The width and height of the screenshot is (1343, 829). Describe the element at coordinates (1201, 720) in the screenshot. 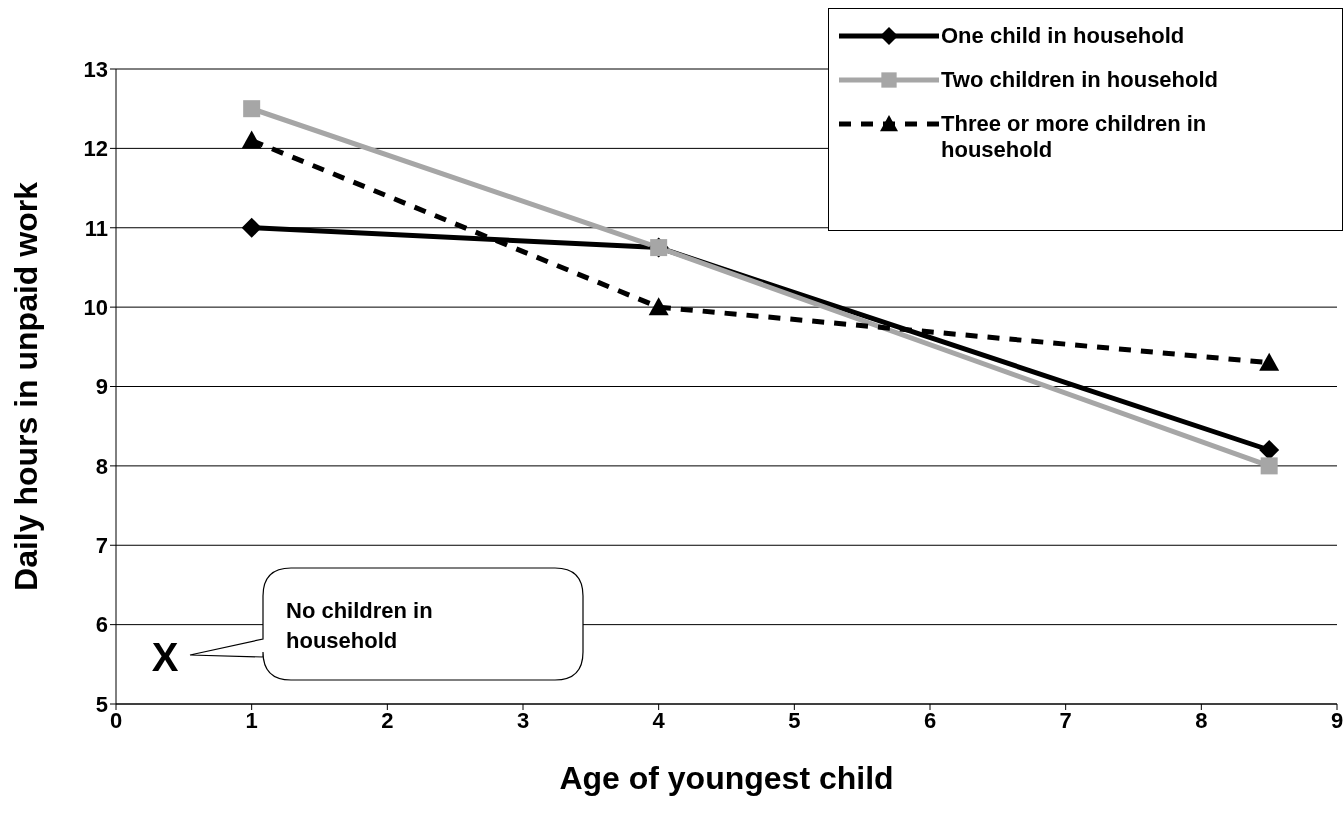

I see `x-tick-label: 8` at that location.